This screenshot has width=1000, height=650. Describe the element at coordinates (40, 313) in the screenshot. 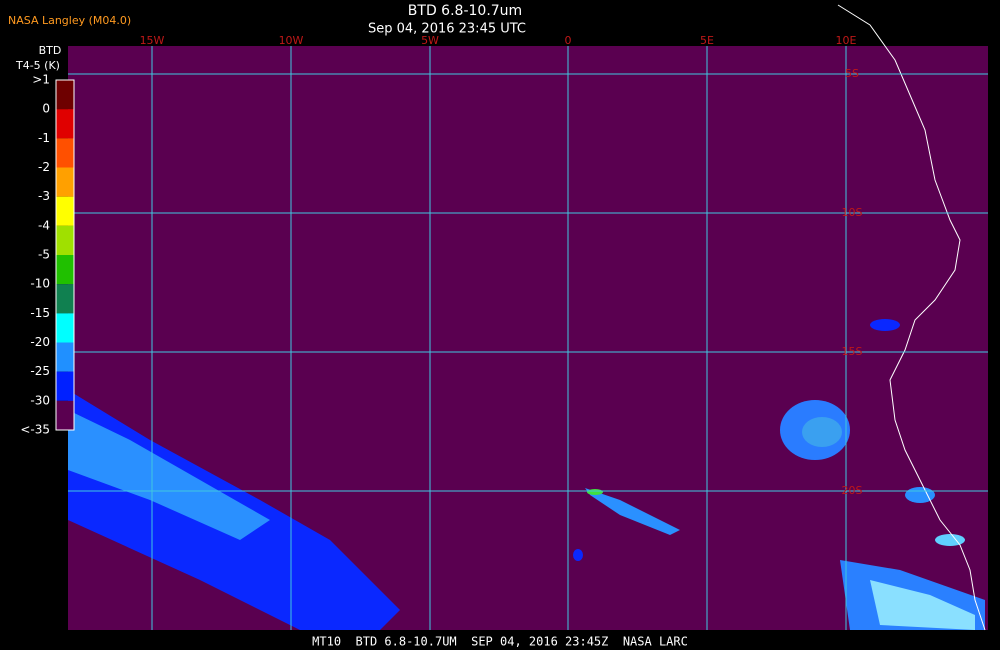

I see `legend-label: -15` at that location.